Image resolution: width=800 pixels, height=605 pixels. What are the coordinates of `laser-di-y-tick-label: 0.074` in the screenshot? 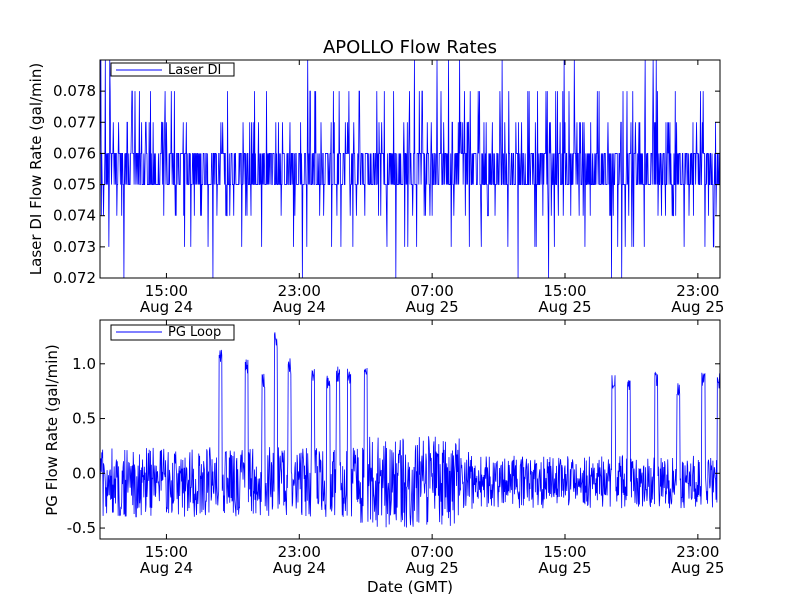 It's located at (74, 216).